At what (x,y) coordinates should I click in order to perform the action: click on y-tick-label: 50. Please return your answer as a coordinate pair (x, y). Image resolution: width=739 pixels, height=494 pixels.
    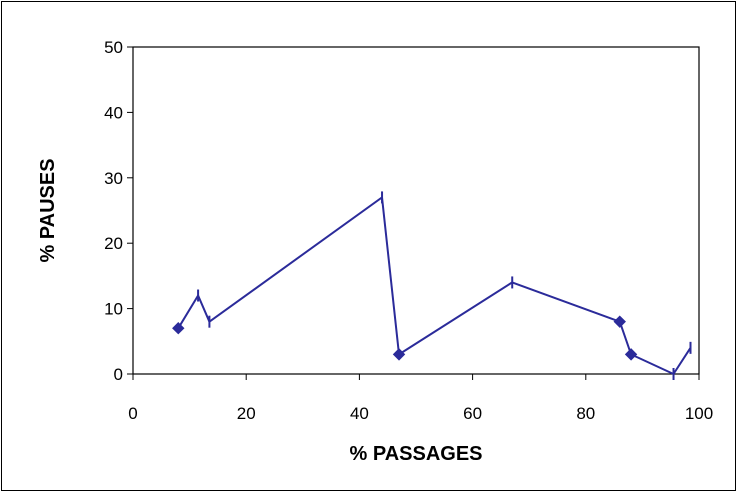
    Looking at the image, I should click on (113, 47).